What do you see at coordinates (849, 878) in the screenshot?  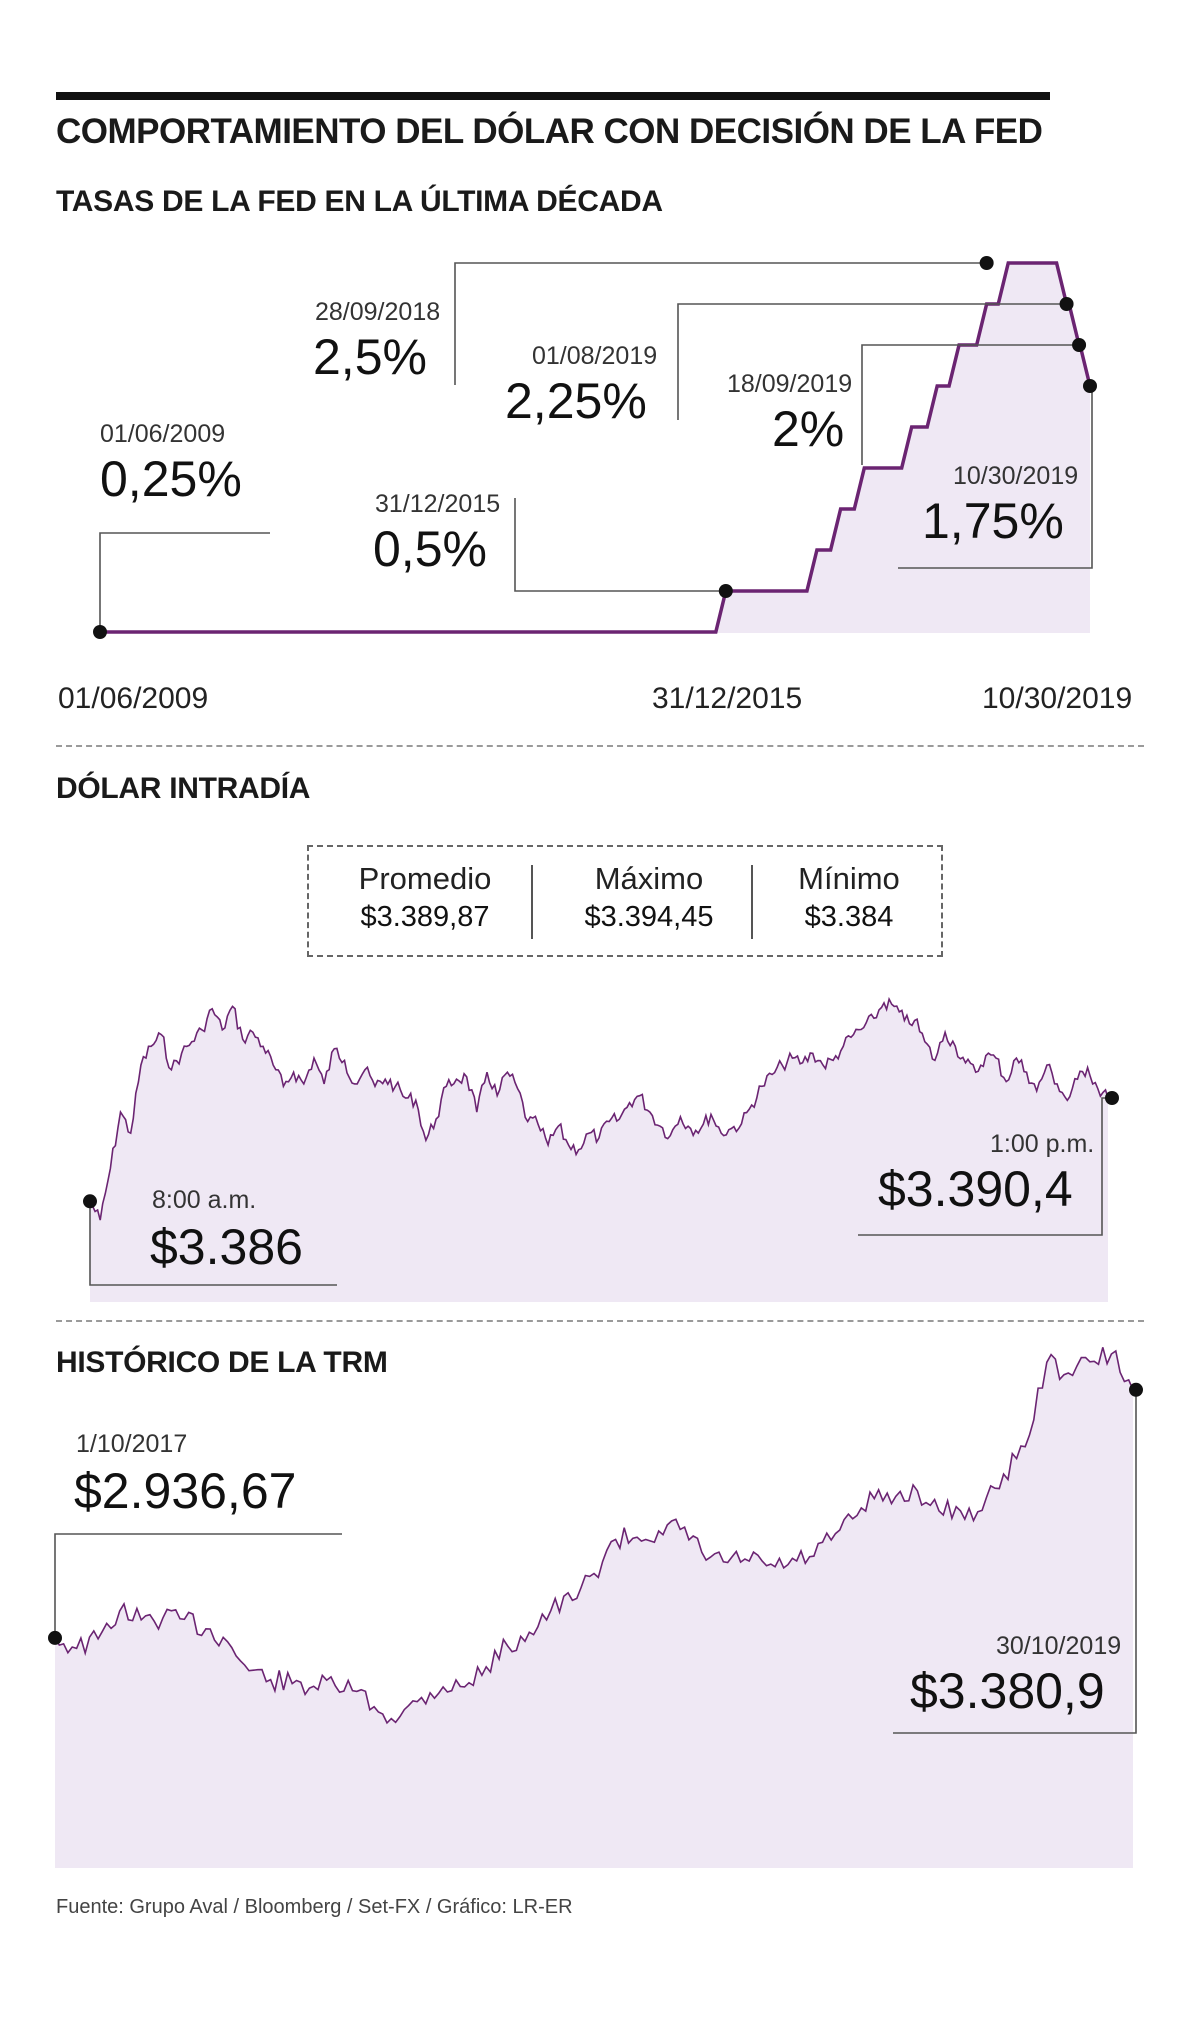 I see `stat-min-label: Mínimo` at bounding box center [849, 878].